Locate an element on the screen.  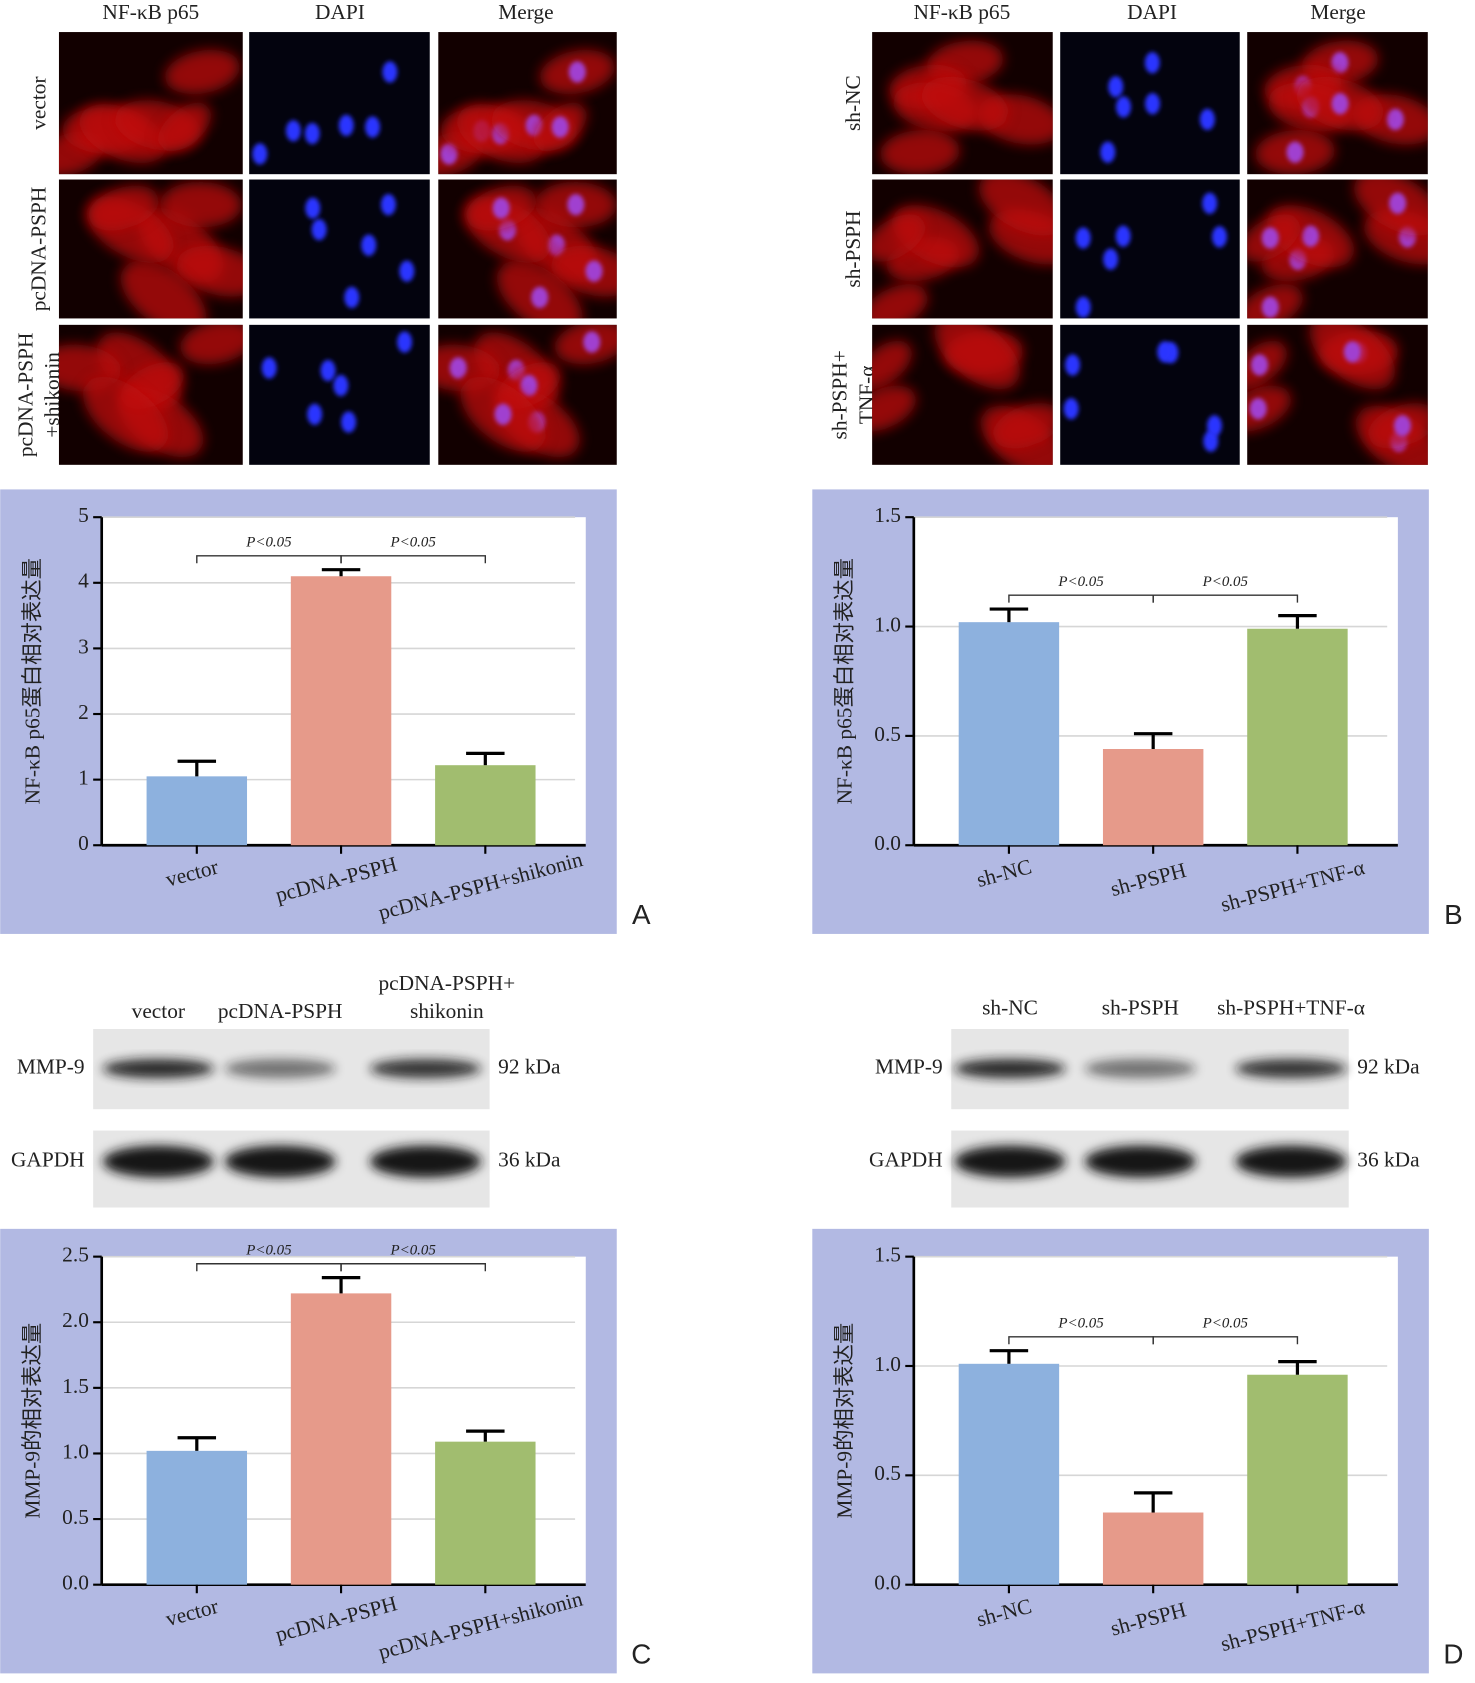
panel-letter: D is located at coordinates (1453, 1654).